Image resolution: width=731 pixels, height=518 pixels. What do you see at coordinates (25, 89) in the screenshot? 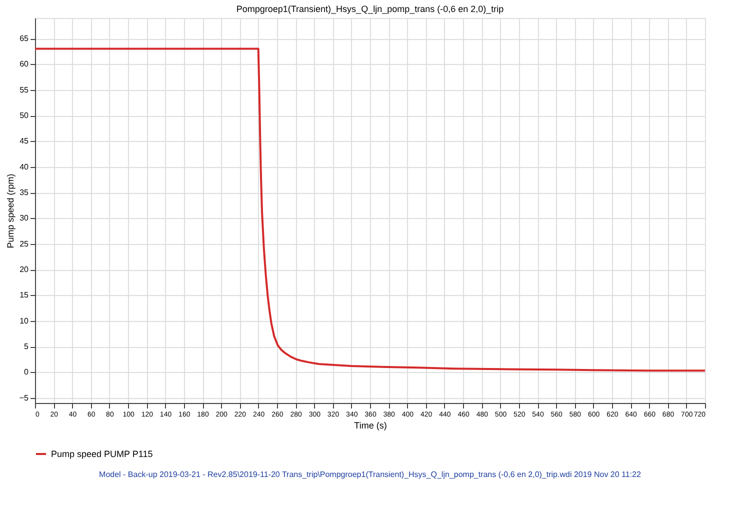
I see `y-tick-label: 55` at bounding box center [25, 89].